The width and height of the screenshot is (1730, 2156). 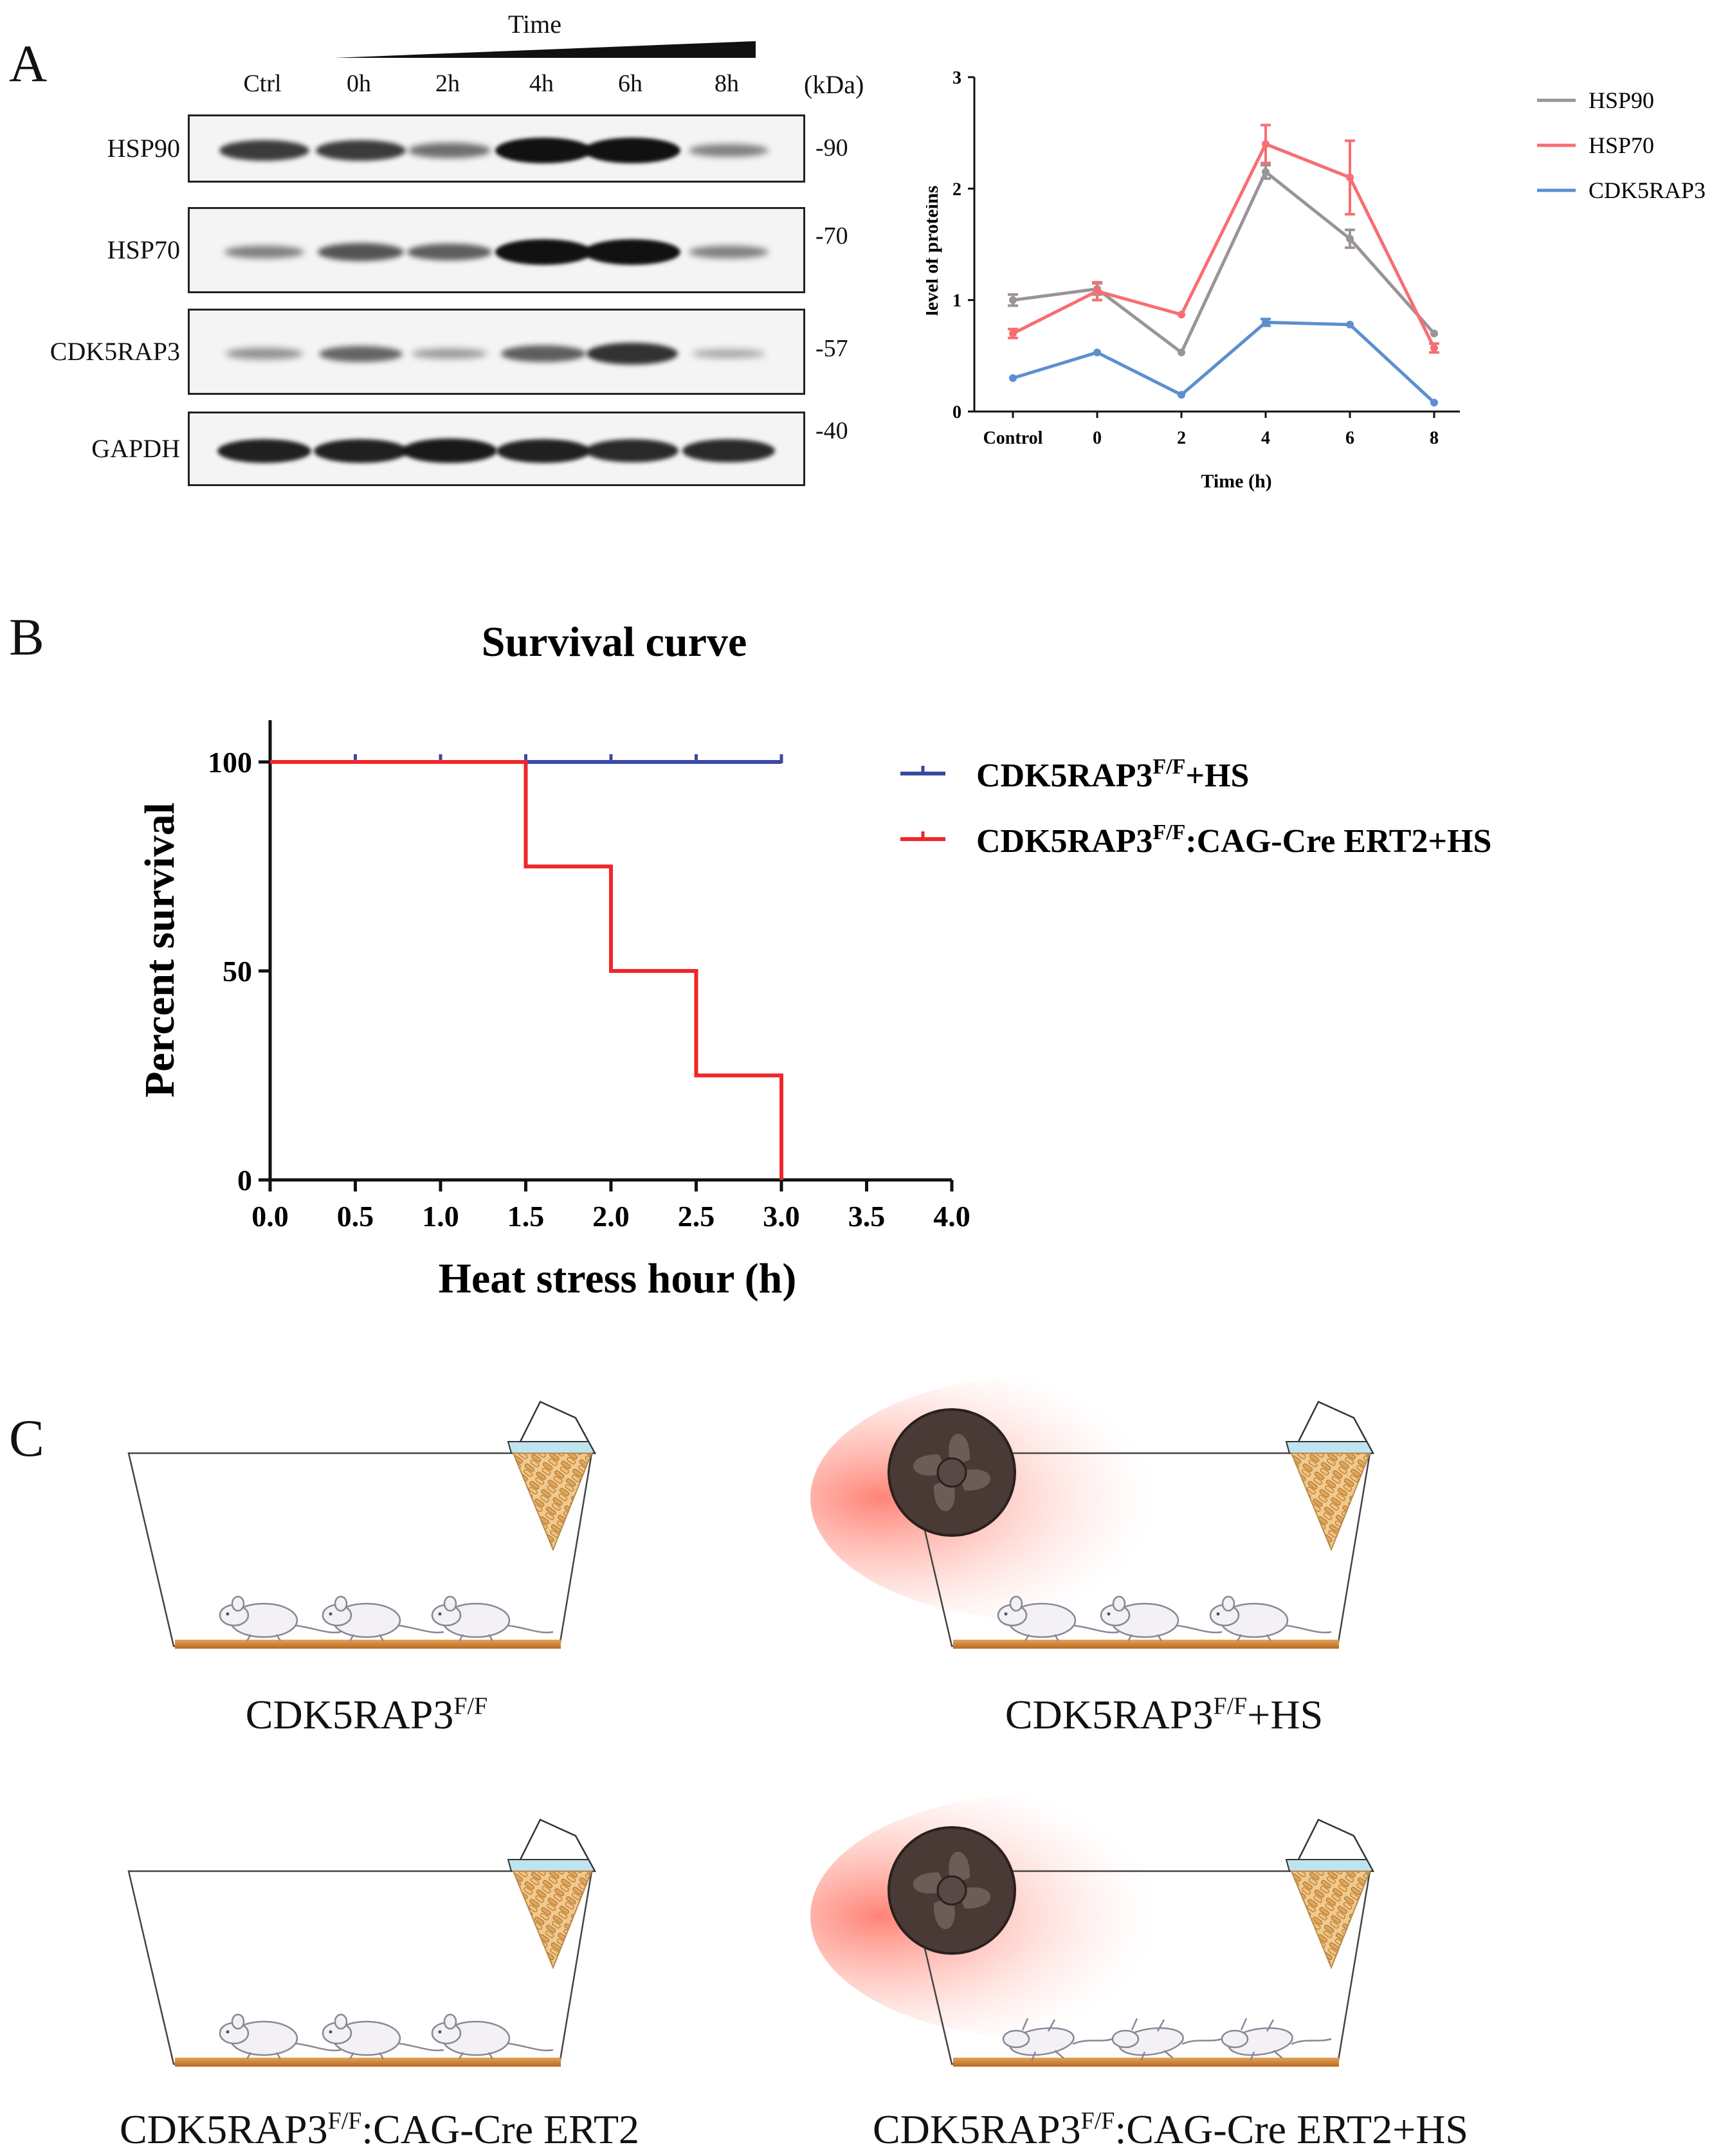 I want to click on x-tick-label: 8, so click(x=1434, y=438).